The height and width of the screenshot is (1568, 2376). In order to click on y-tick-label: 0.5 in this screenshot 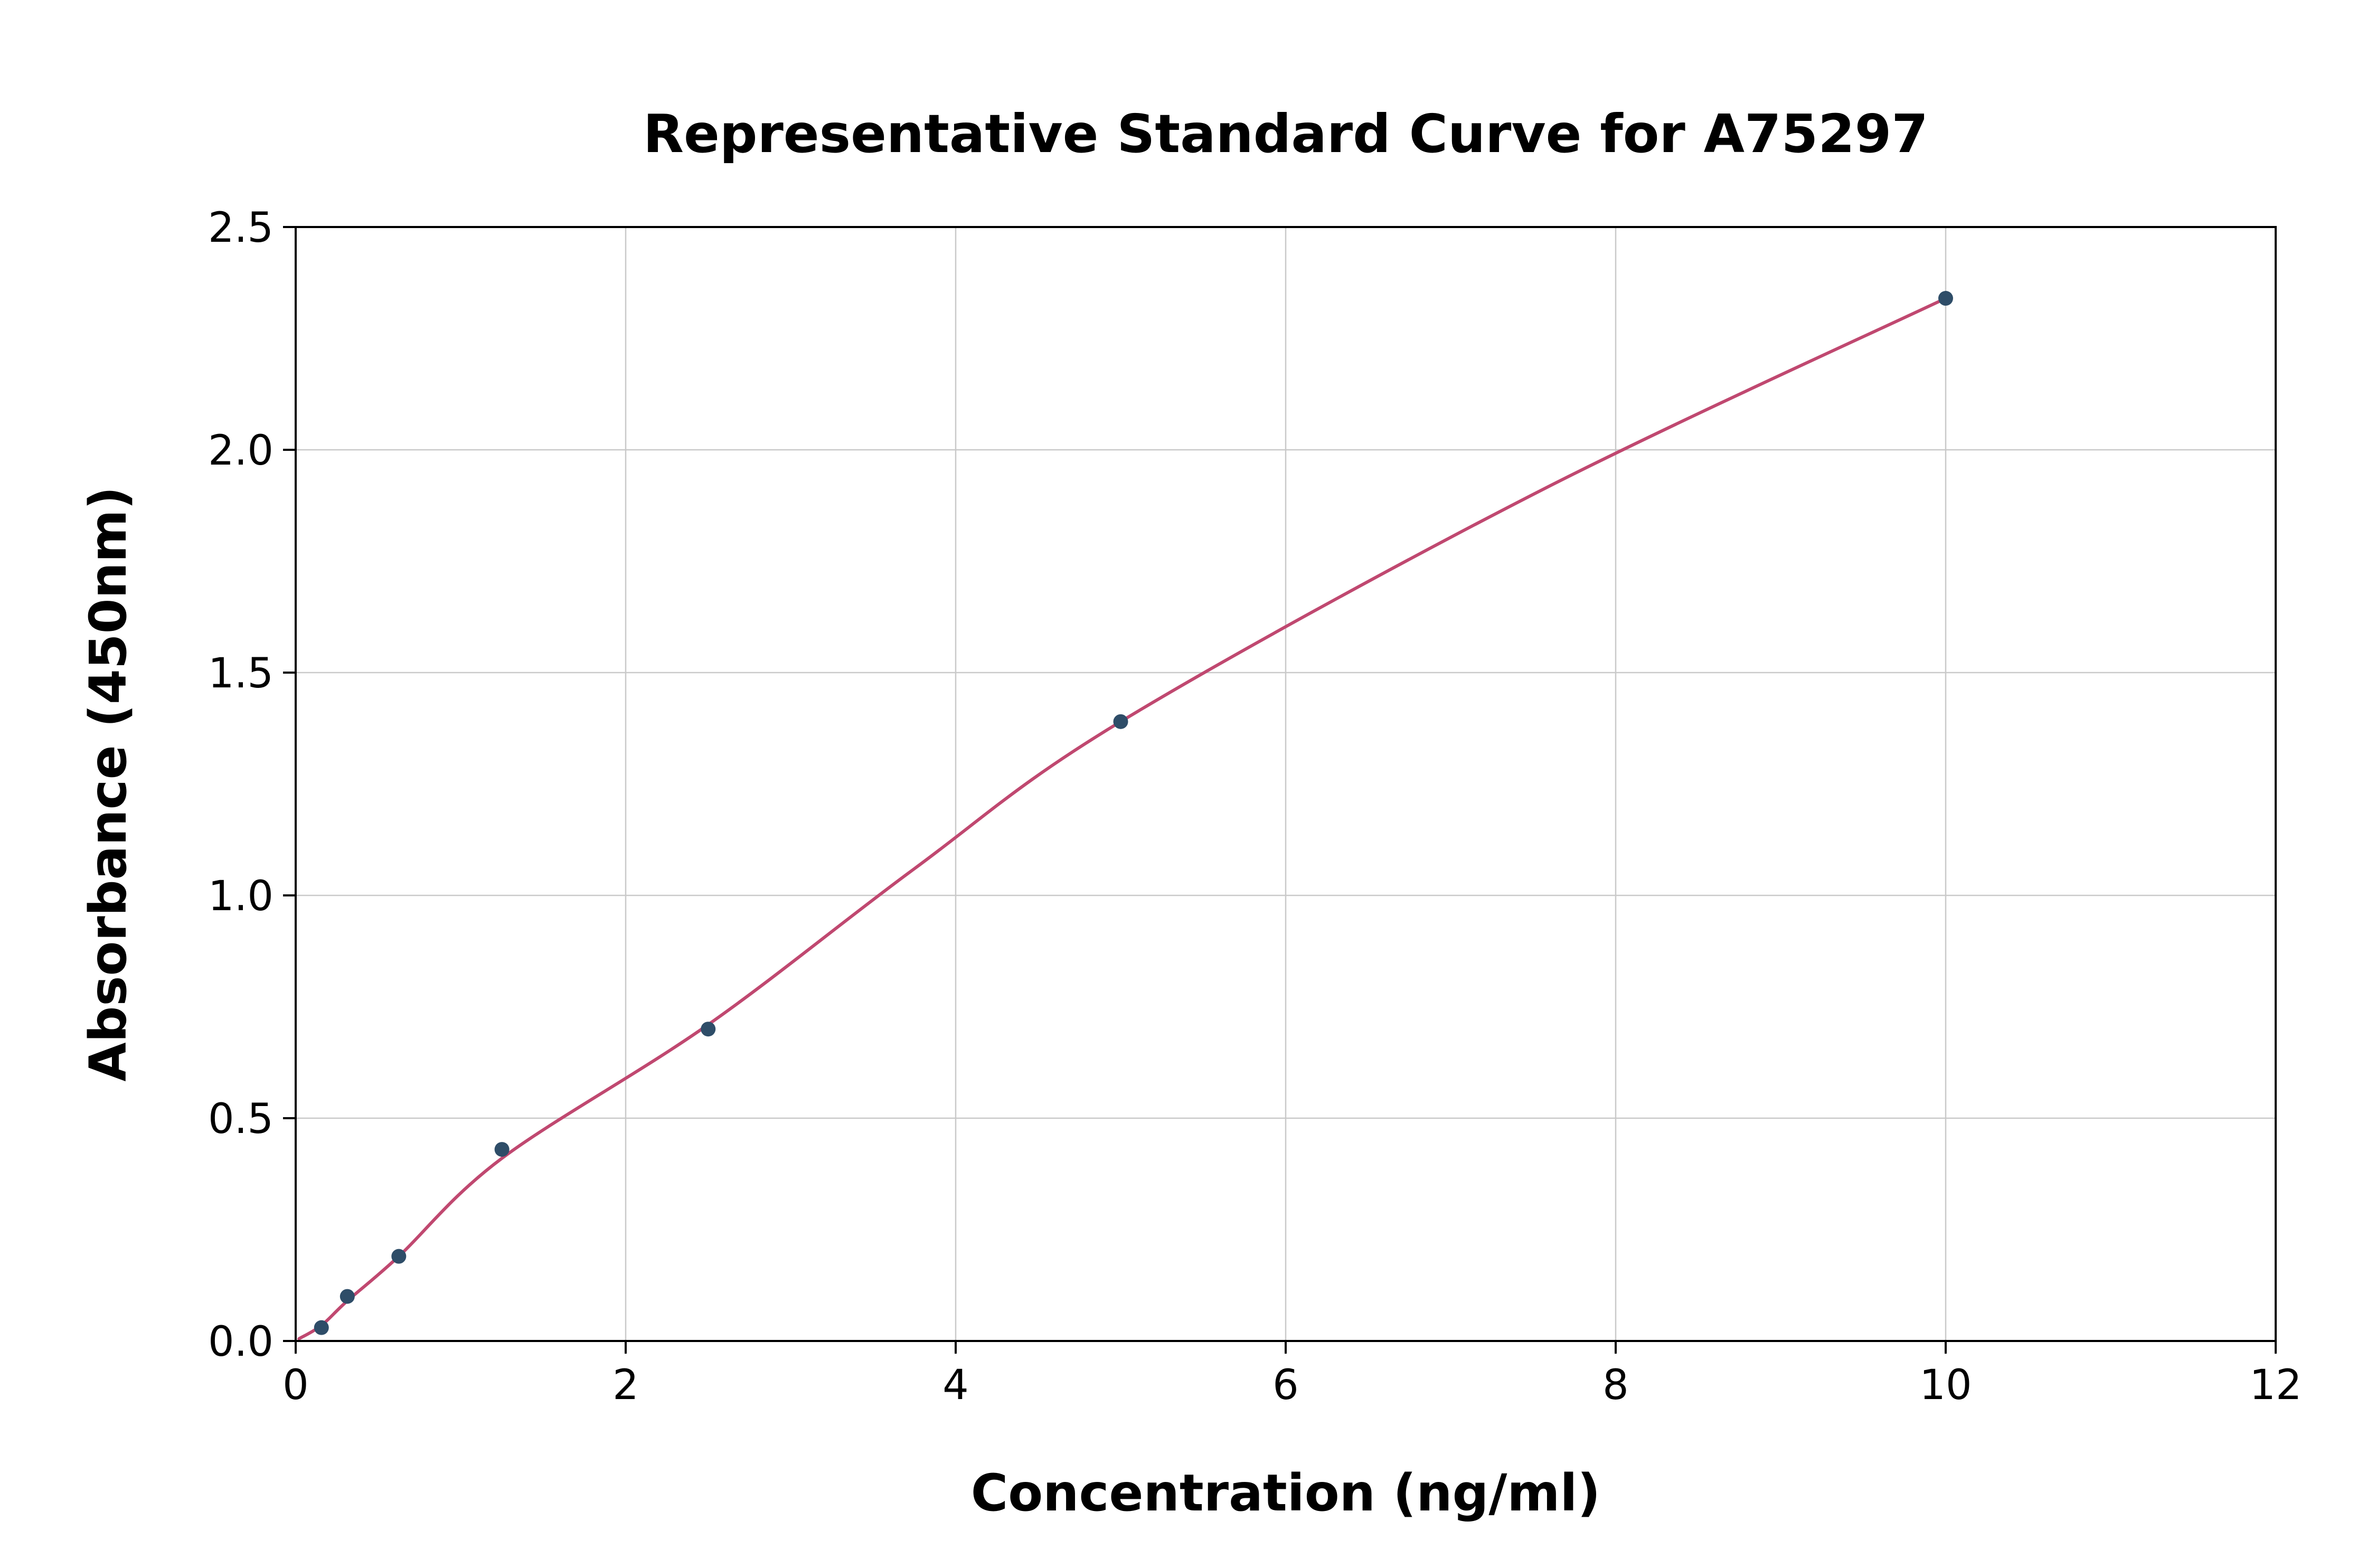, I will do `click(241, 1119)`.